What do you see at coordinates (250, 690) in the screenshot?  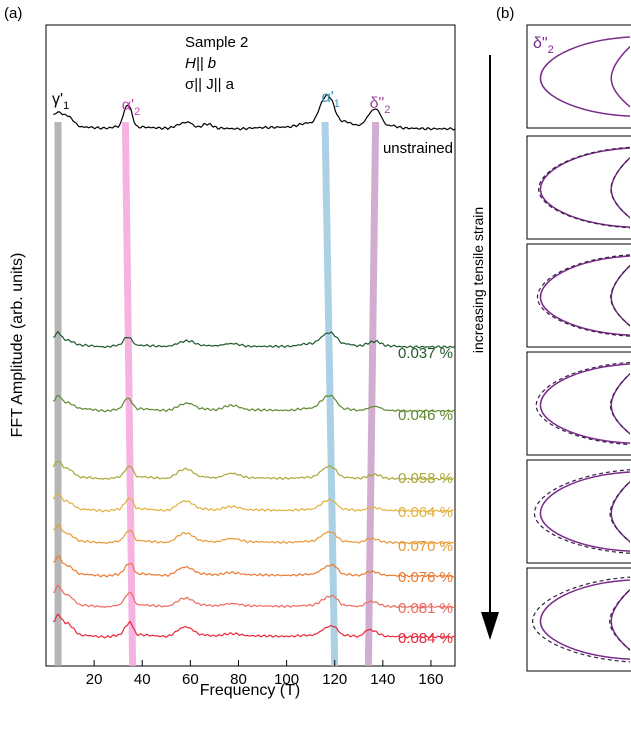 I see `x-axis-label: Frequency (T)` at bounding box center [250, 690].